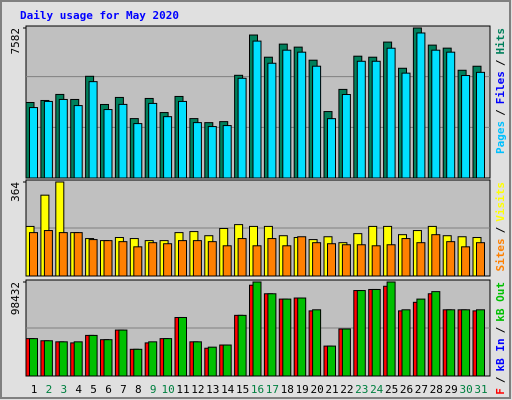  I want to click on x-tick-label: 4, so click(78, 389).